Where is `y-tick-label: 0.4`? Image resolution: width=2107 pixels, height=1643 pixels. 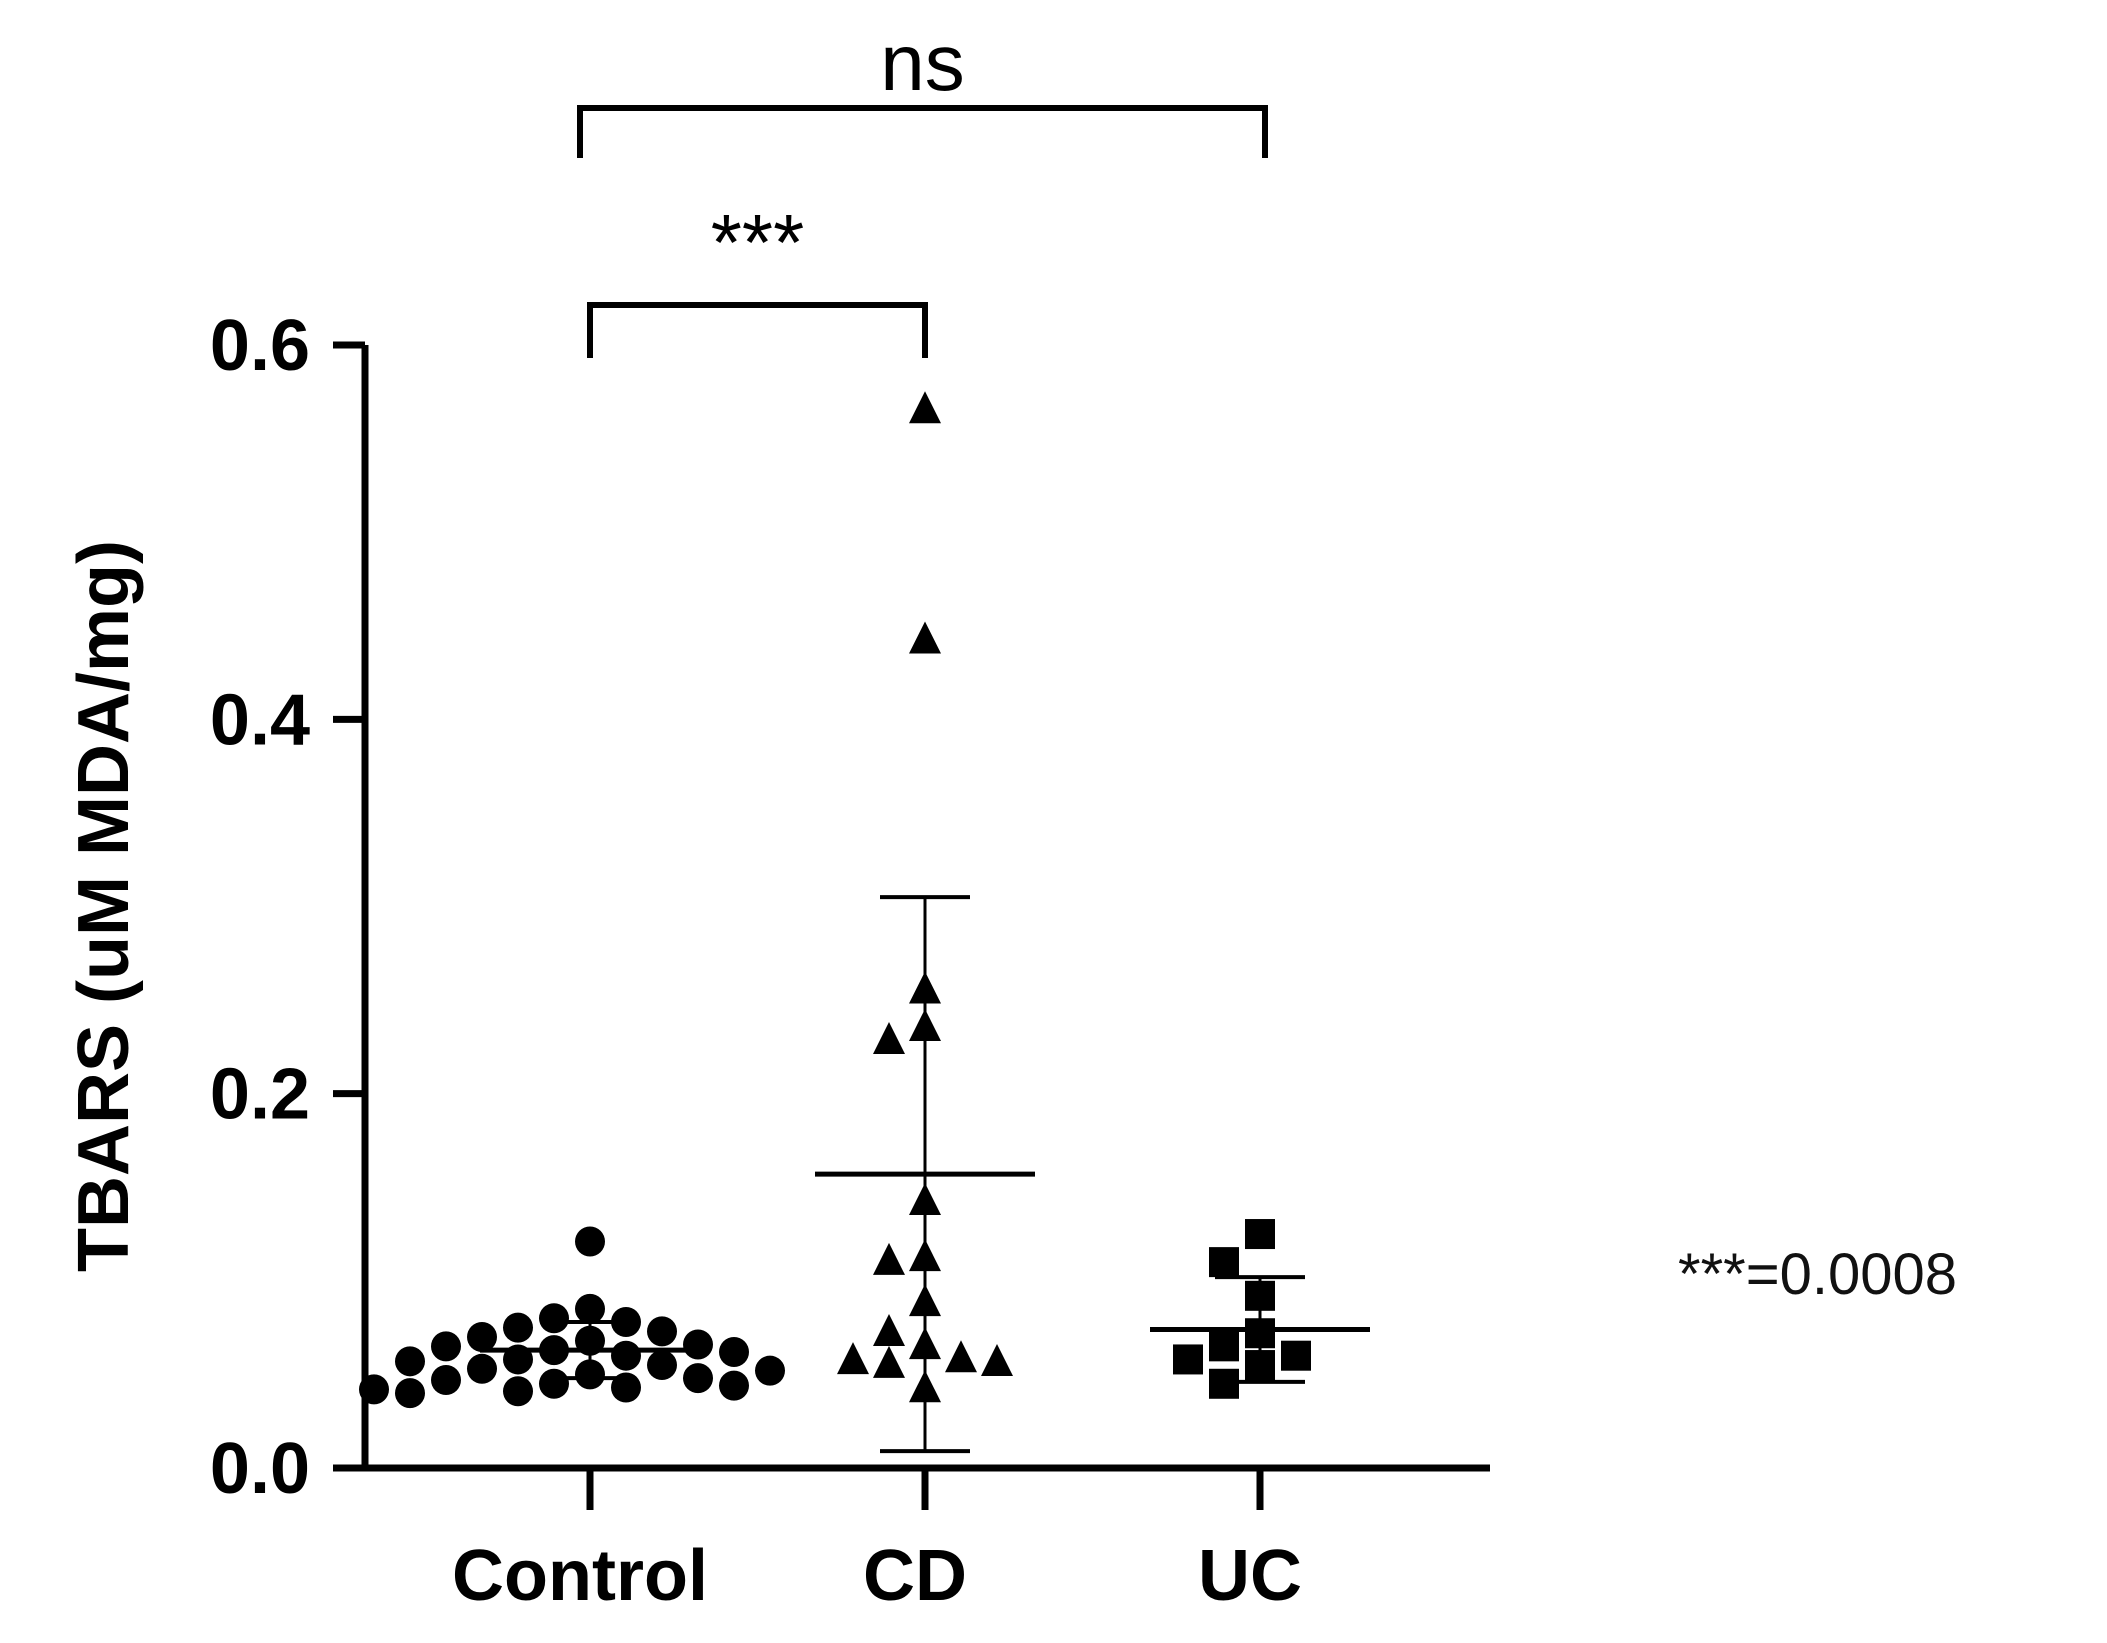 y-tick-label: 0.4 is located at coordinates (260, 720).